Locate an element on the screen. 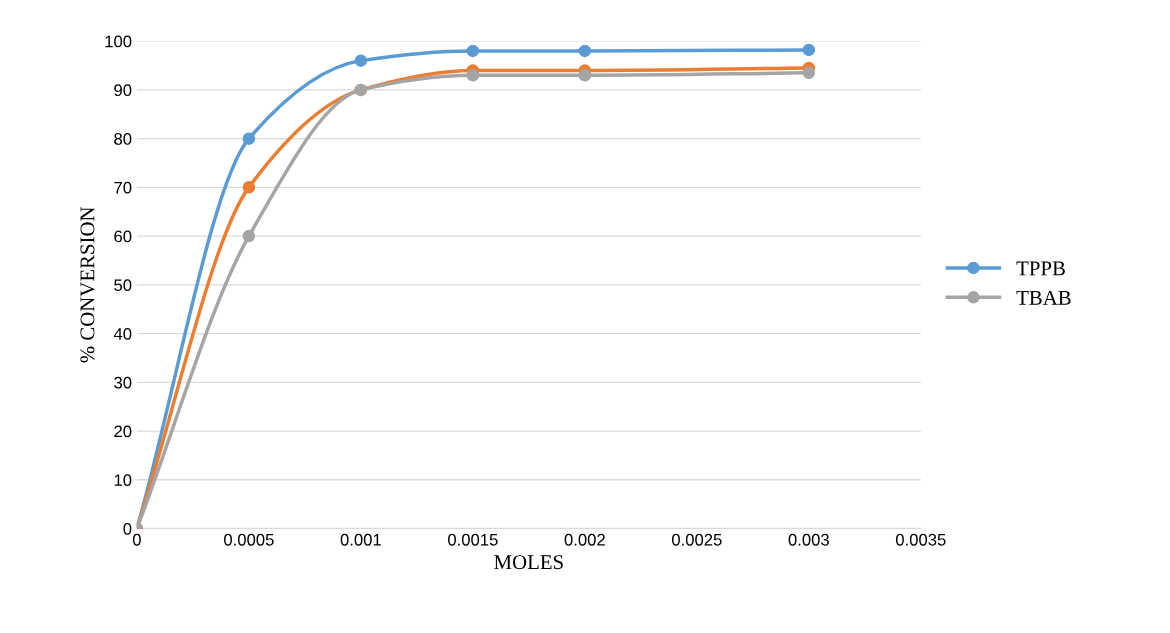 This screenshot has width=1170, height=633. y-tick-label: 90 is located at coordinates (123, 90).